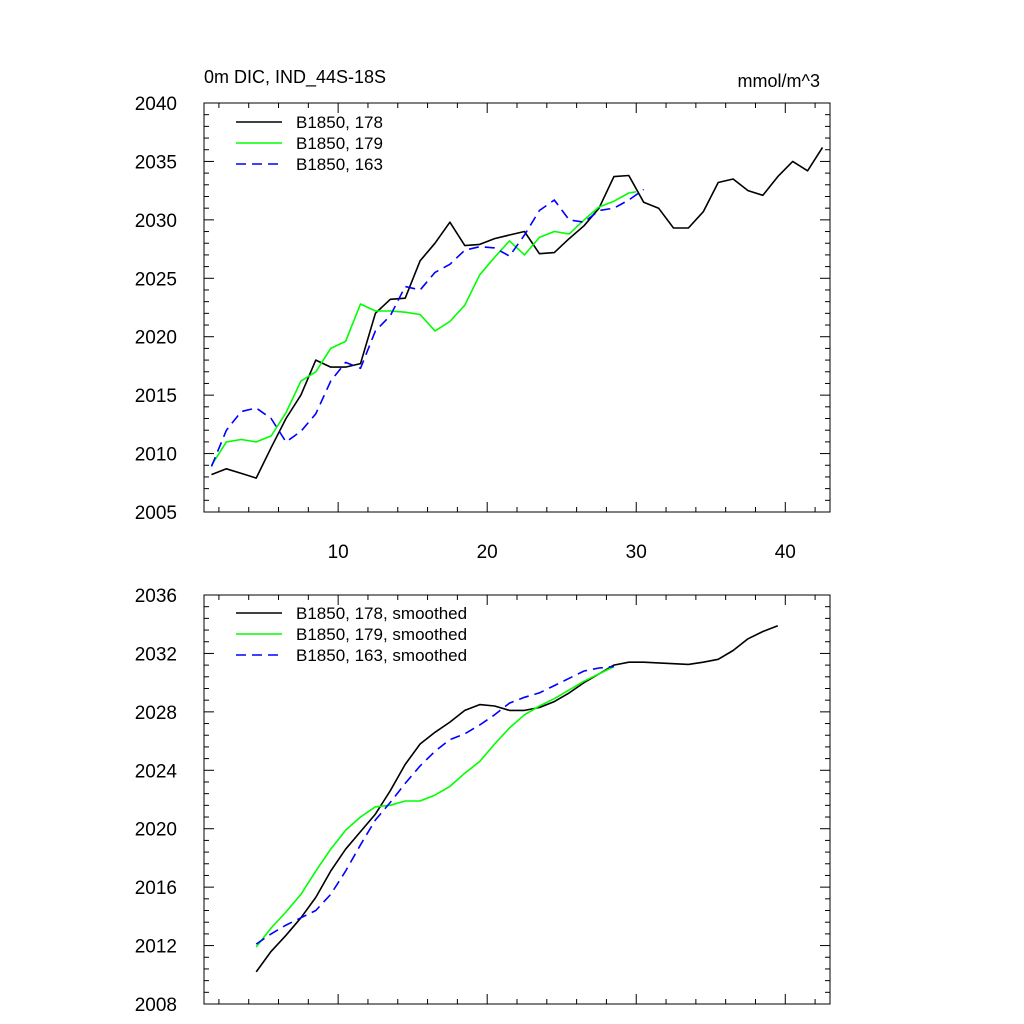 This screenshot has width=1024, height=1024. I want to click on y-tick-label: 2010, so click(156, 455).